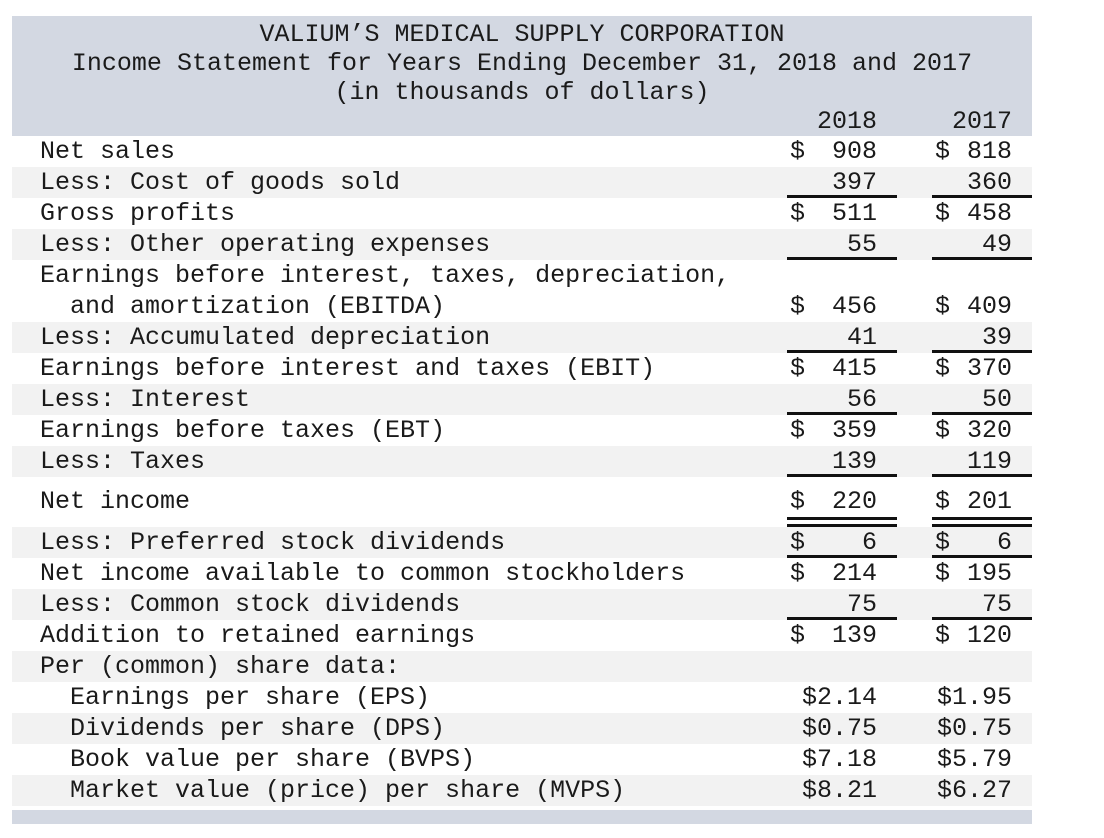  I want to click on amount-2018: $0.75, so click(839, 728).